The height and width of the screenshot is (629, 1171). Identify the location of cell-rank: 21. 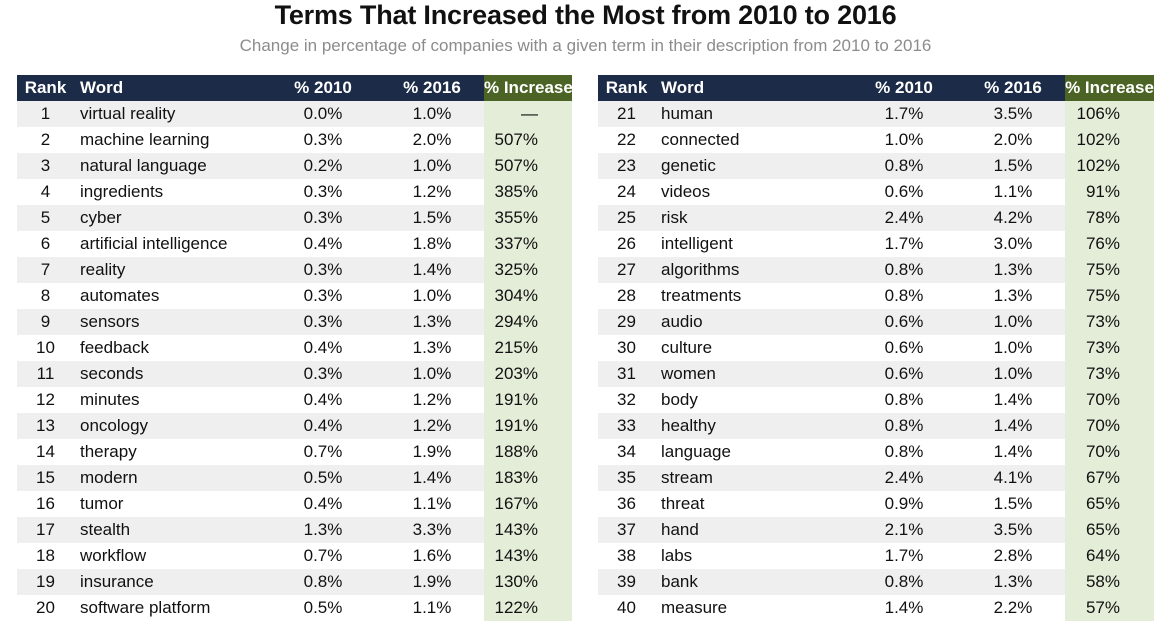
(626, 114).